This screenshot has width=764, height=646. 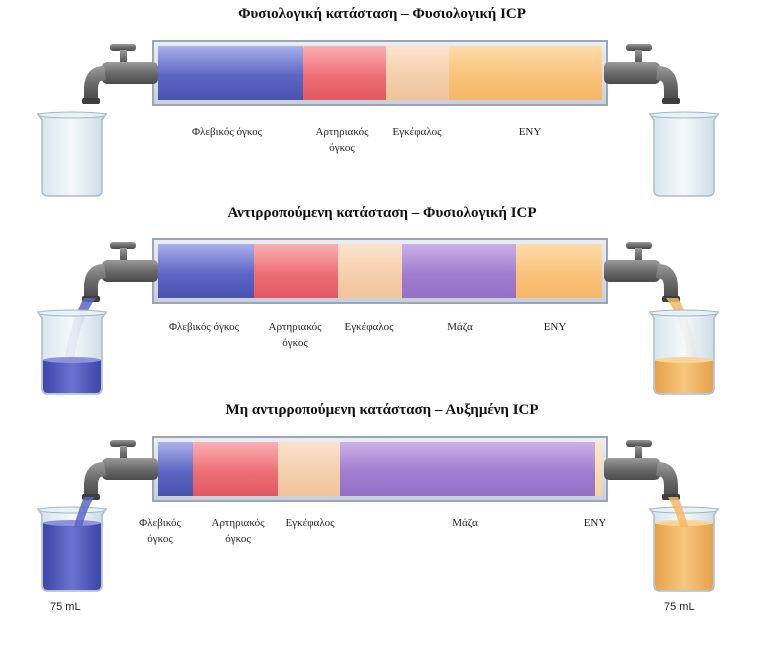 I want to click on panel-3-label-arterial-line1: Αρτηριακός, so click(x=238, y=523).